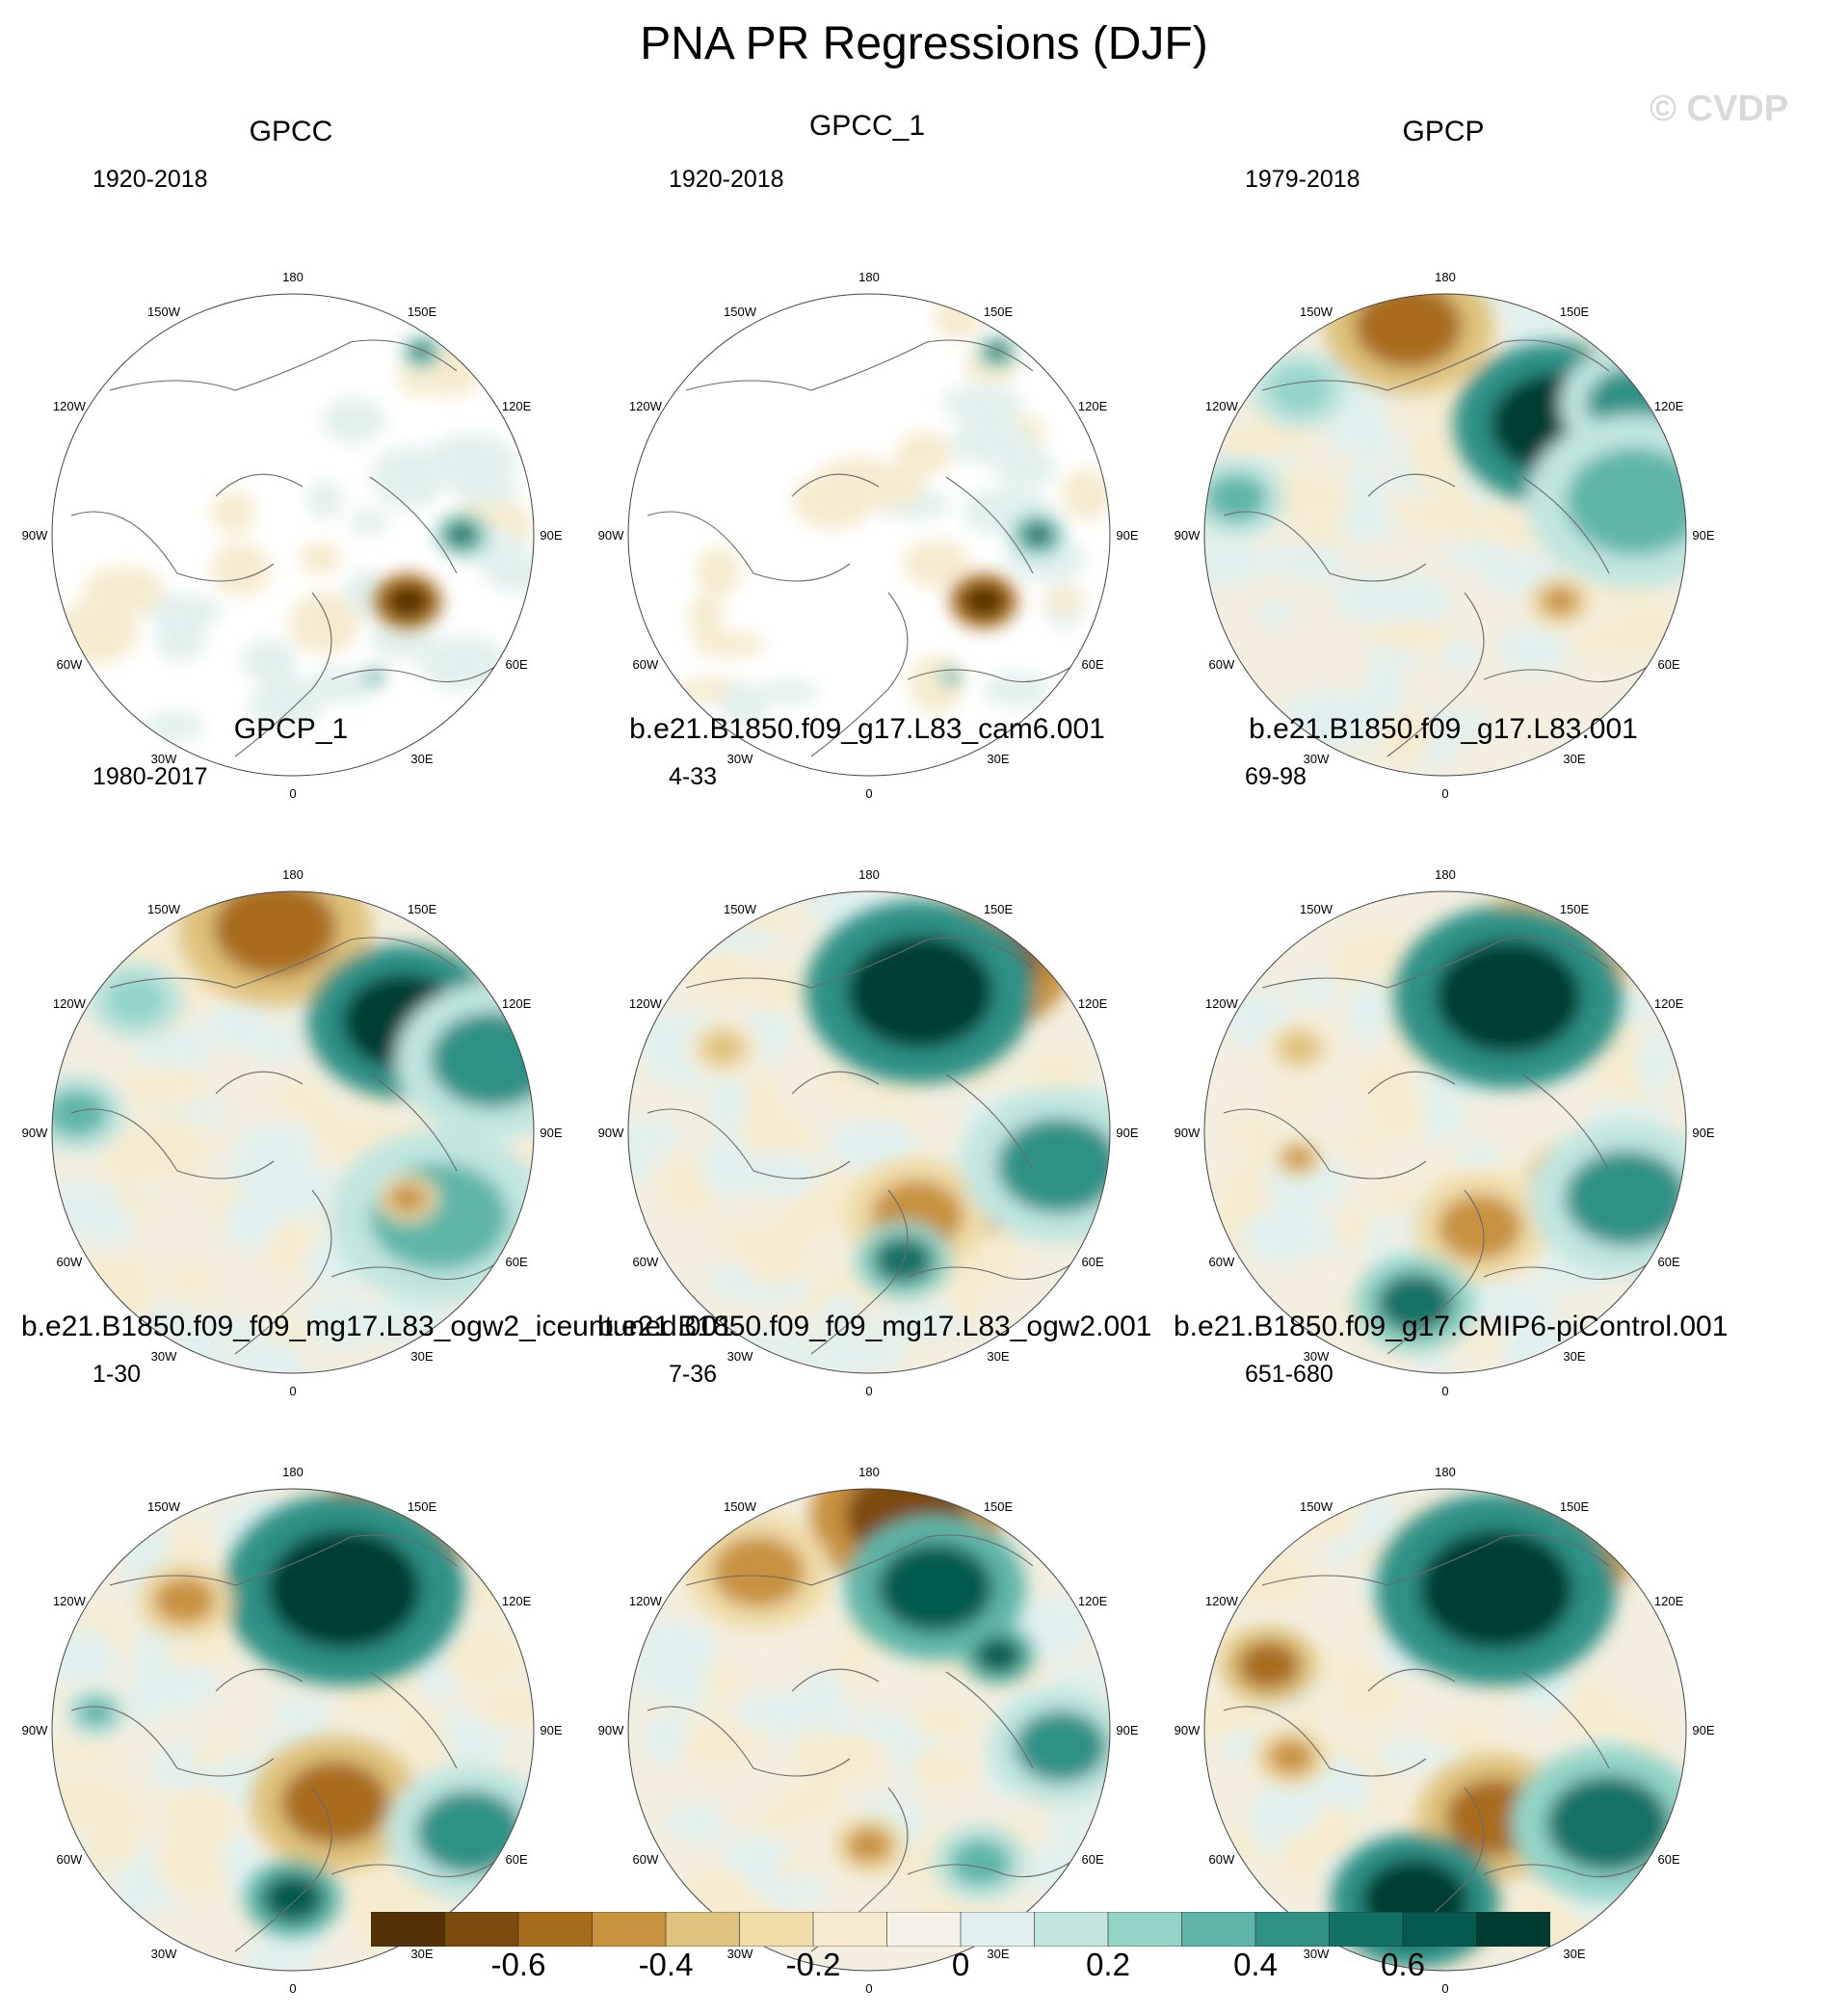 The height and width of the screenshot is (2015, 1848). Describe the element at coordinates (924, 1971) in the screenshot. I see `colorbar-tick-labels: -0.6 -0.4 -0.2 0 0.2 0.4 0.6` at that location.